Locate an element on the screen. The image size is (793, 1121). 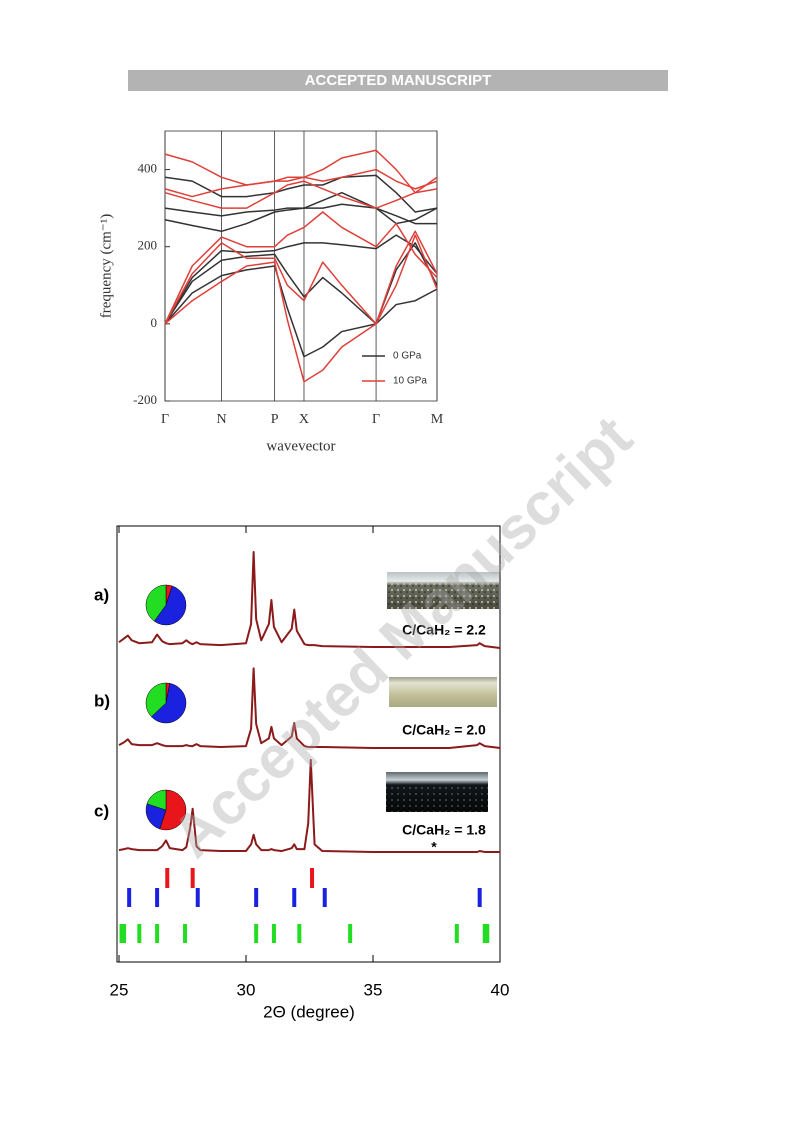
impurity-marker: * is located at coordinates (434, 847).